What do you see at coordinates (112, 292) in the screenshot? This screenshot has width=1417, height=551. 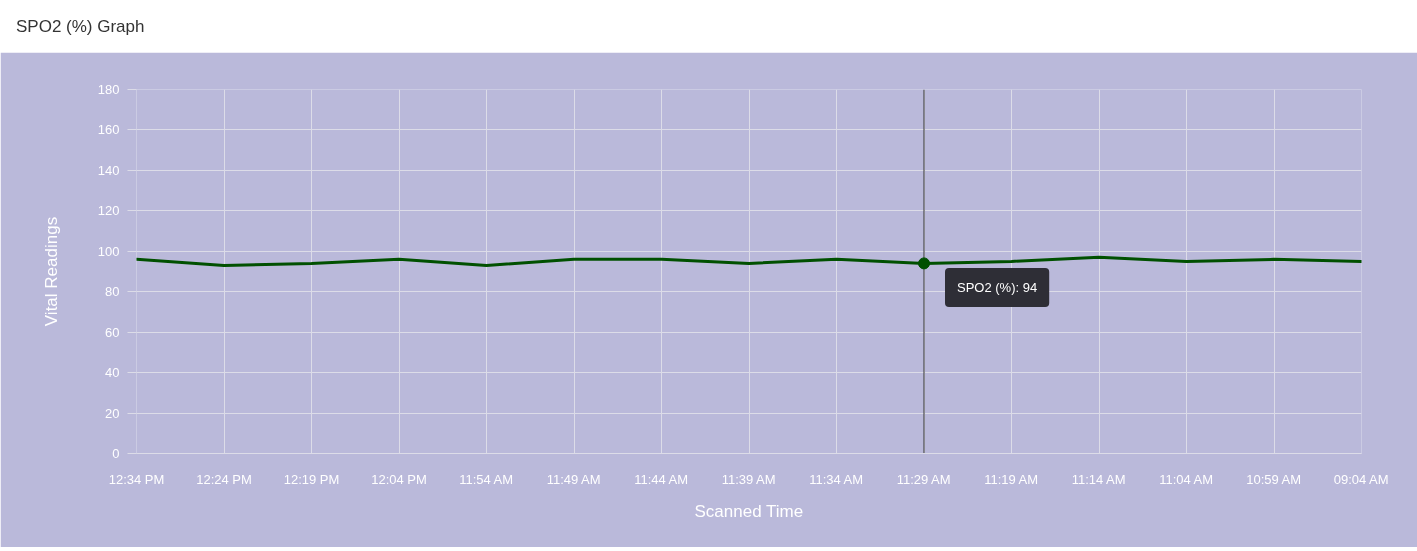 I see `y-tick-label: 80` at bounding box center [112, 292].